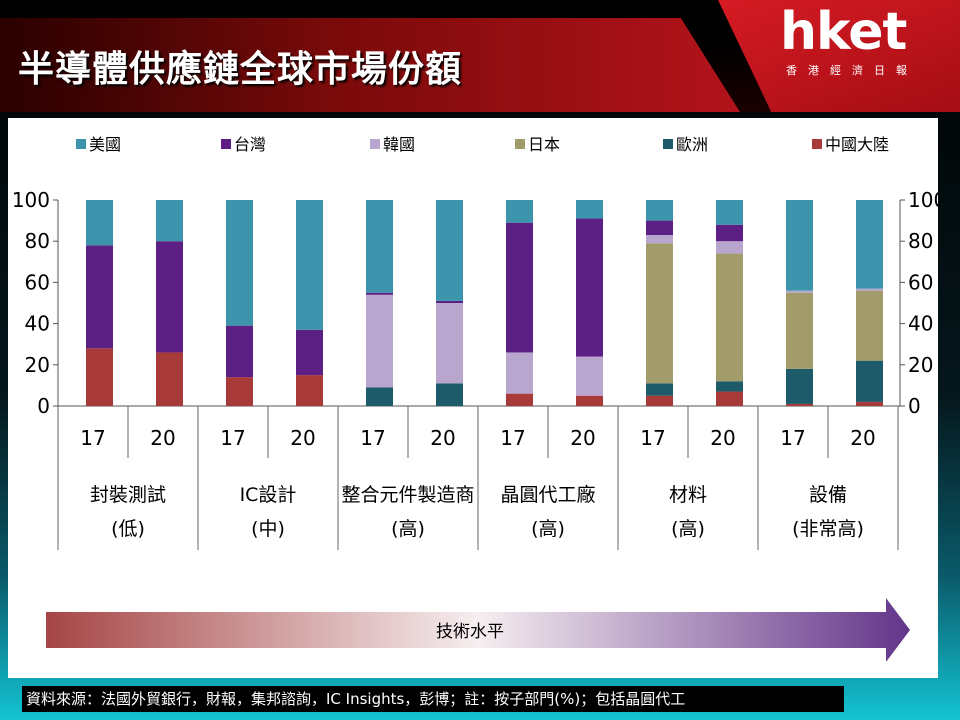 This screenshot has width=960, height=720. I want to click on tech-level-arrow: 技術水平, so click(478, 630).